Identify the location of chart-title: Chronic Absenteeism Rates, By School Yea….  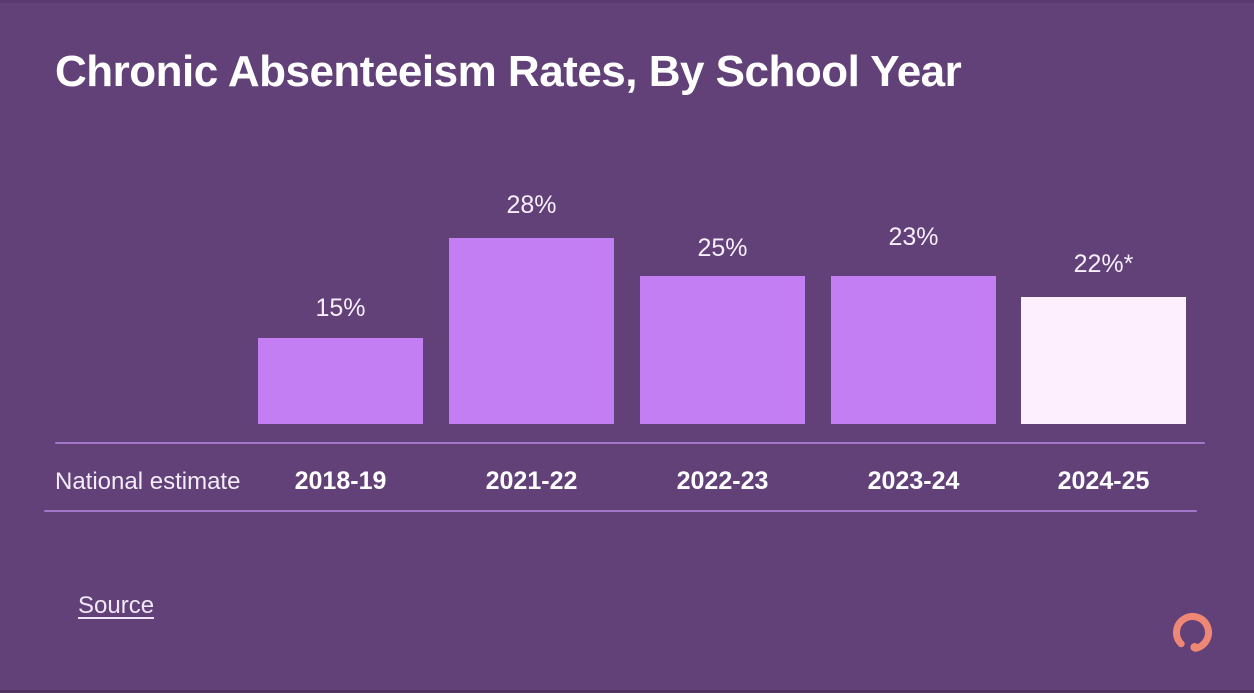
(508, 71).